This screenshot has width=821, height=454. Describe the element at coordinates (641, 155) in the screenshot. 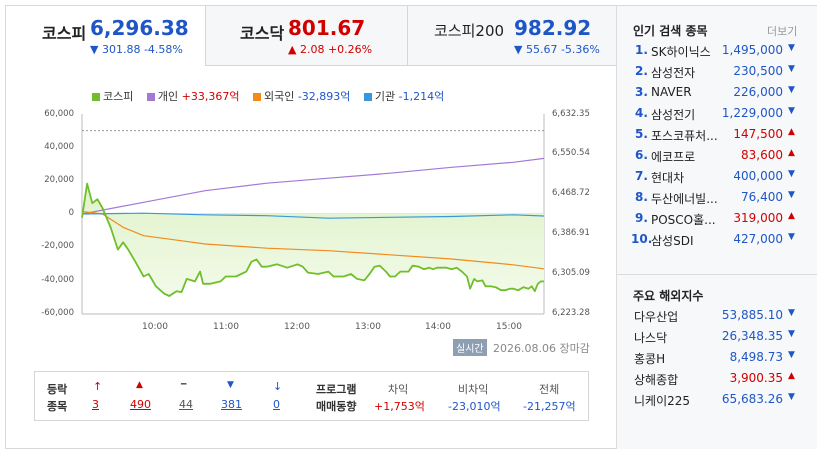

I see `rank: 6.` at that location.